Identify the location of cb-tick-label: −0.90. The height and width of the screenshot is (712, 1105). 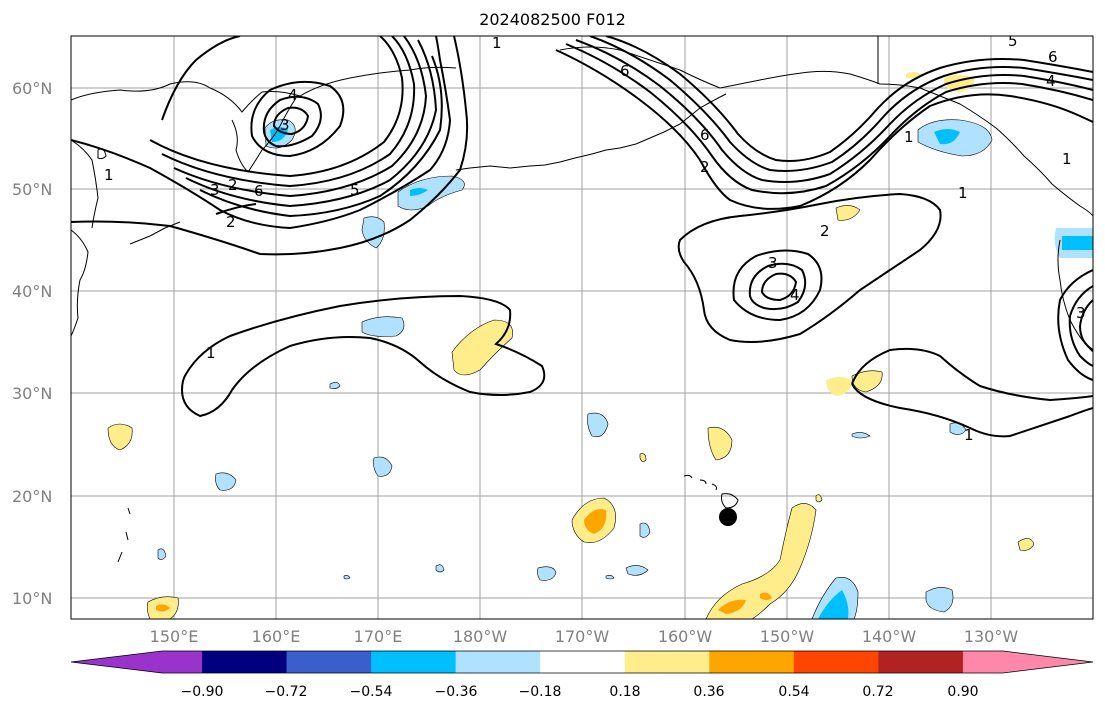
(202, 692).